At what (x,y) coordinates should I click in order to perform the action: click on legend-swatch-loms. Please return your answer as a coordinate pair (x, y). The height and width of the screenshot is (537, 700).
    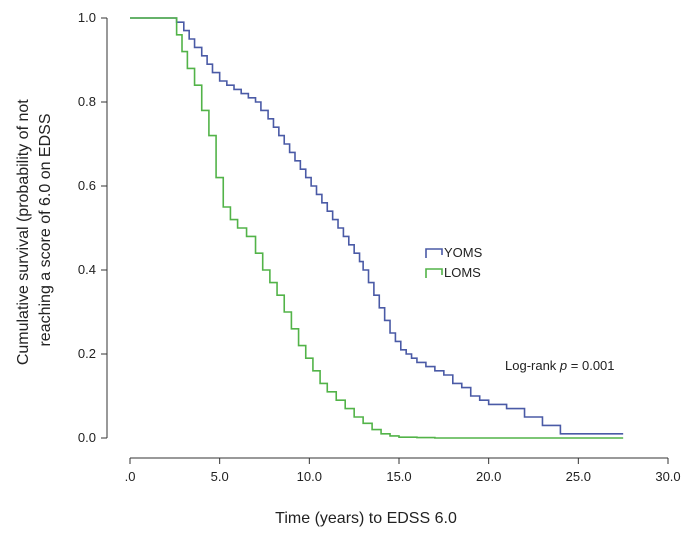
    Looking at the image, I should click on (434, 273).